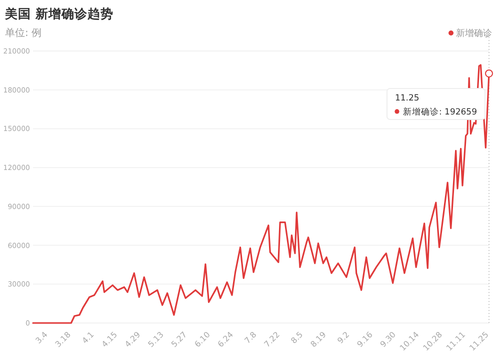 This screenshot has height=355, width=500. I want to click on x-tick-label: 7.8, so click(250, 338).